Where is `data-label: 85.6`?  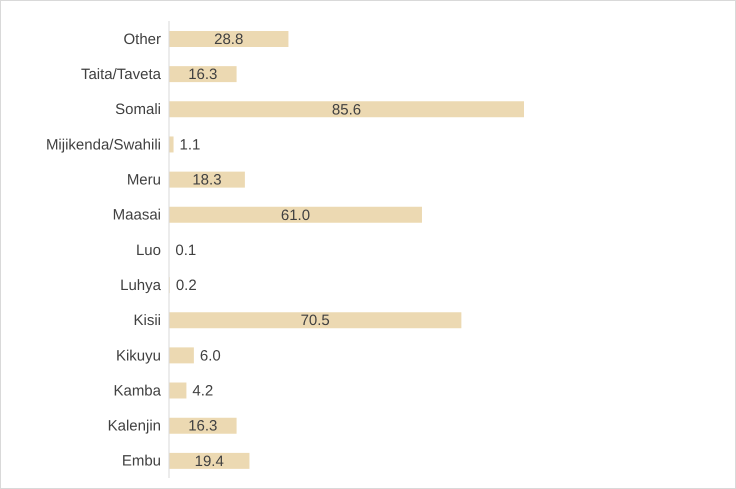
data-label: 85.6 is located at coordinates (347, 109).